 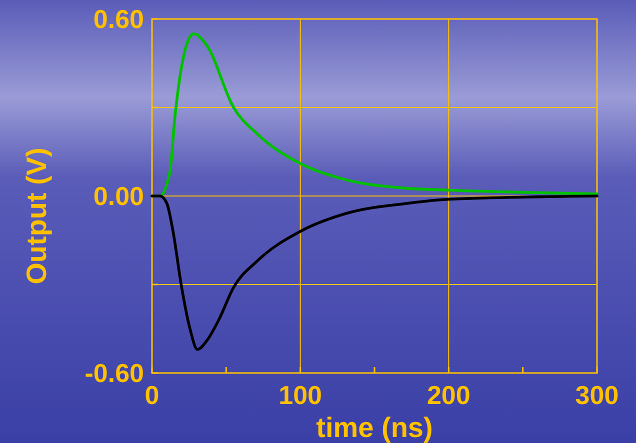 I want to click on y-tick-label: 0.60, so click(x=118, y=19).